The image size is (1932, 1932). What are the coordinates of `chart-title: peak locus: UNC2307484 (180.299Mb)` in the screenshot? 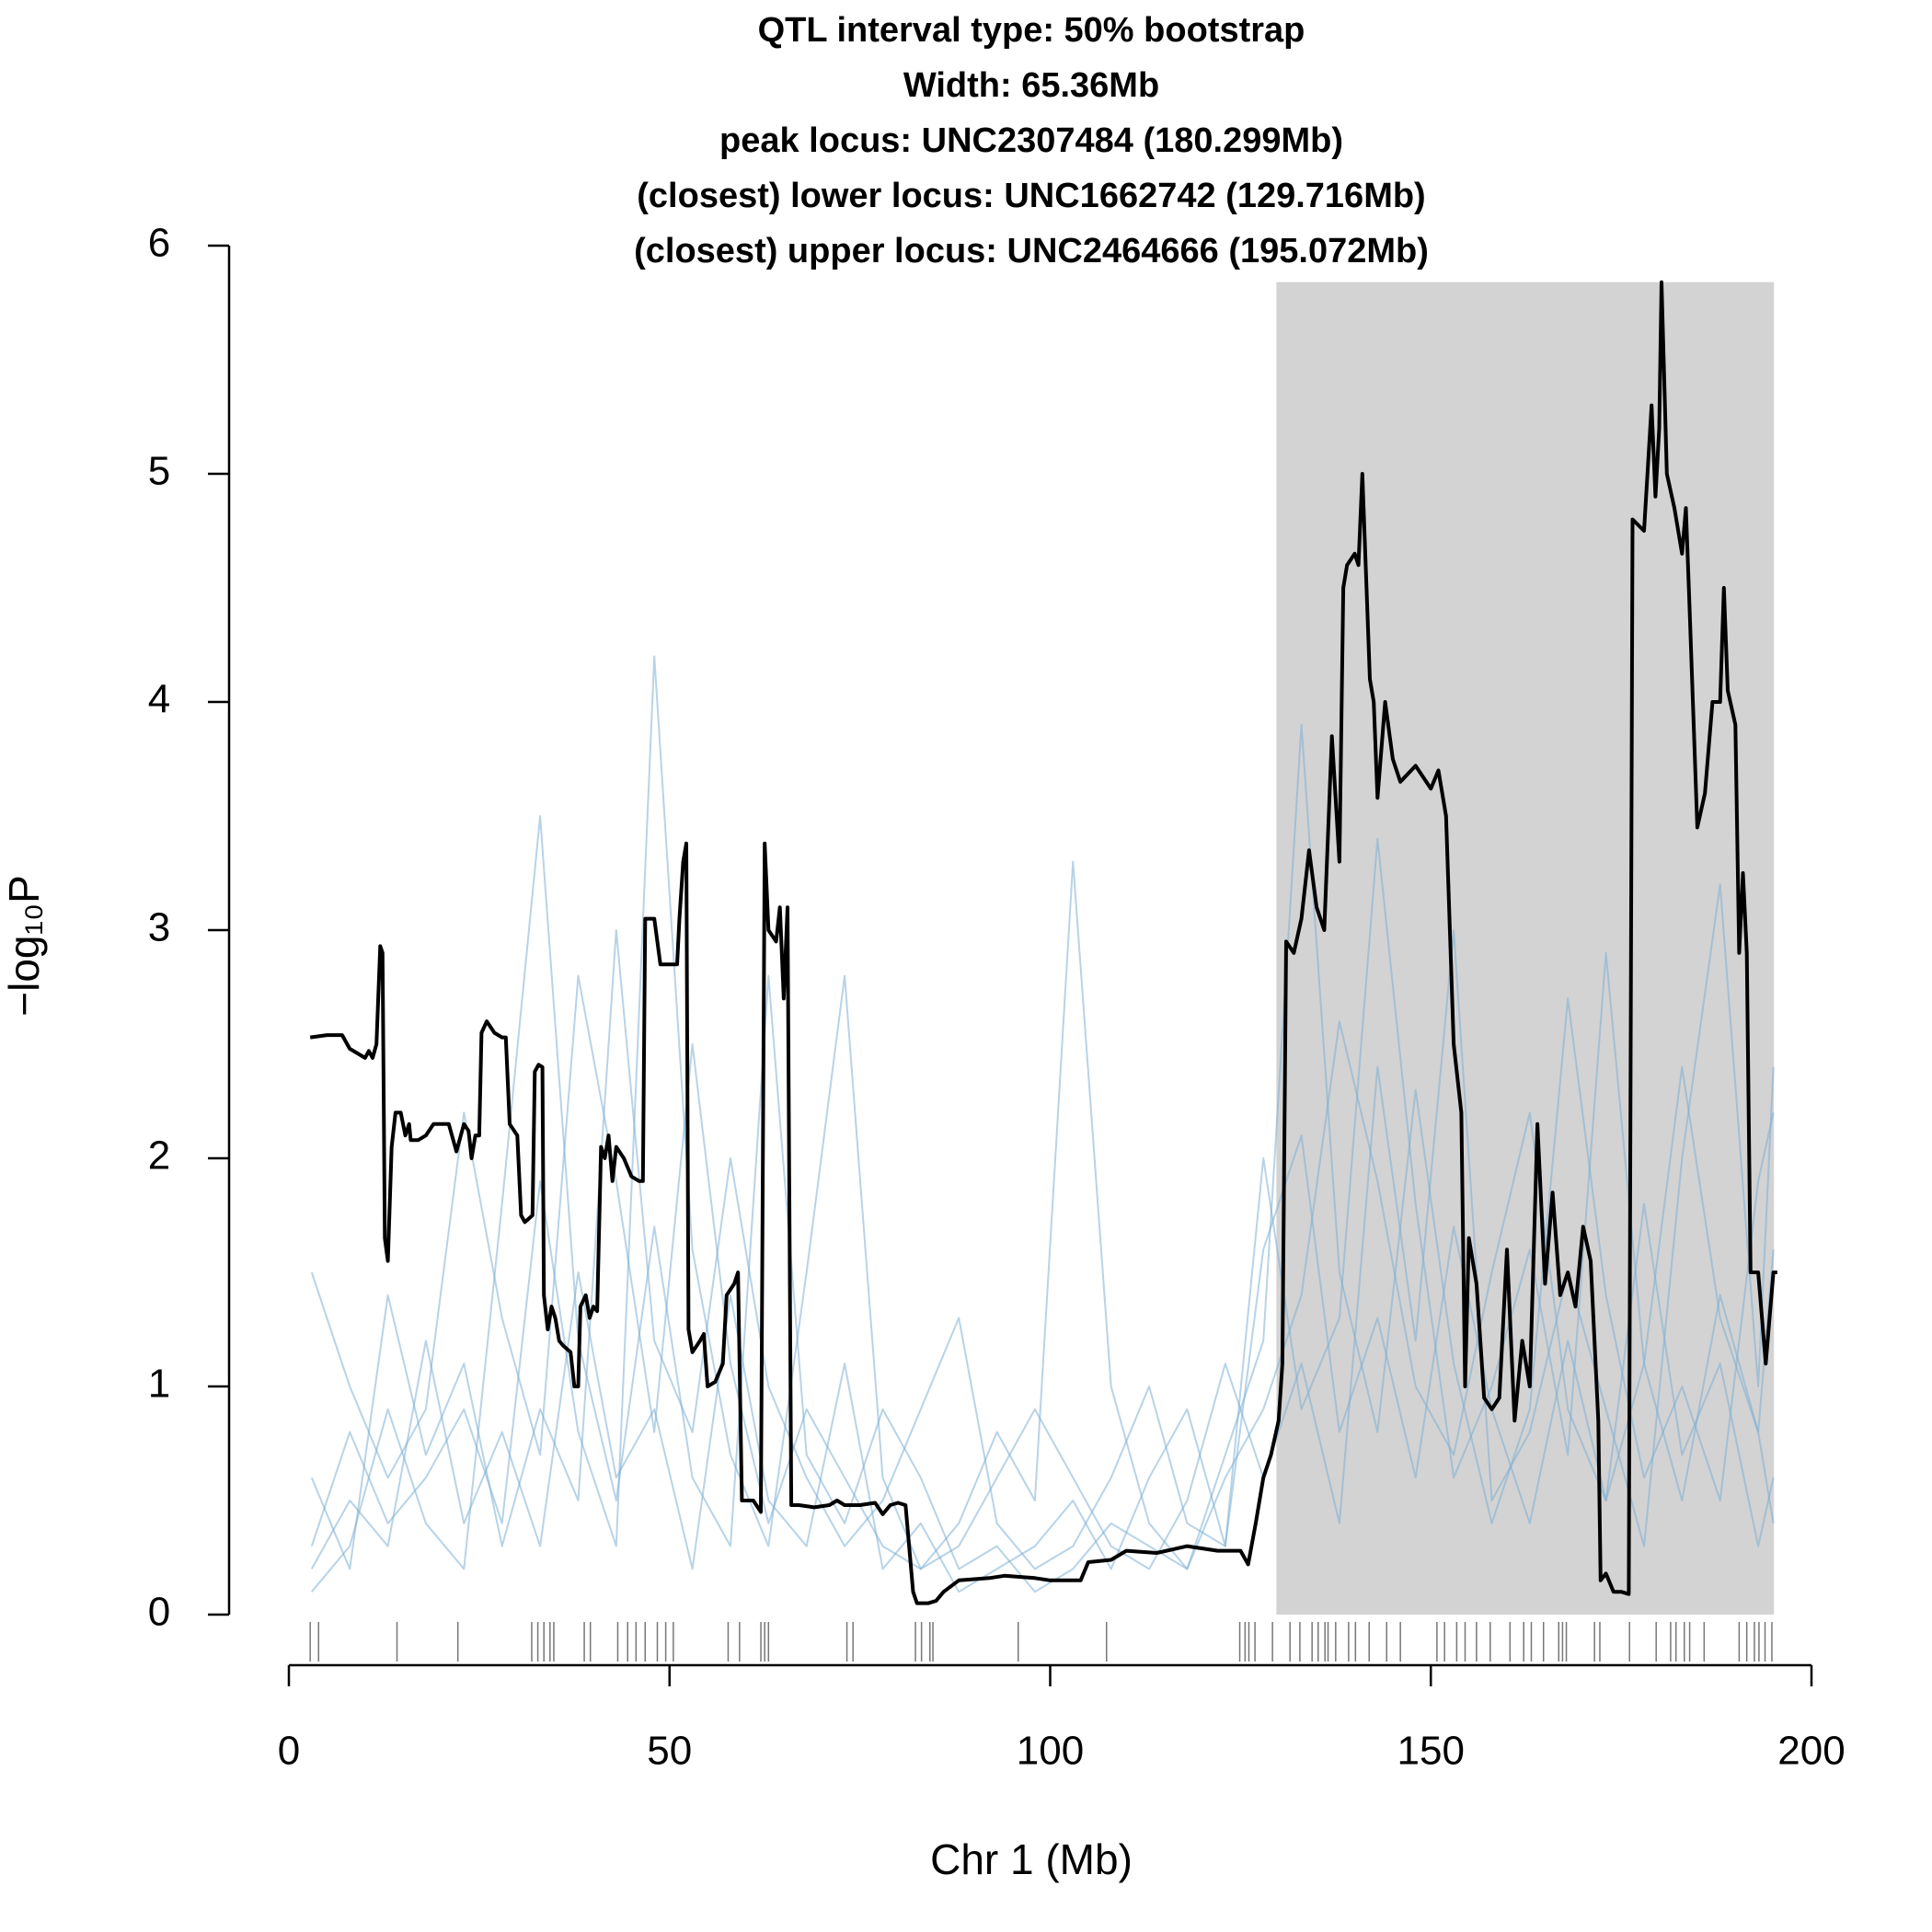 It's located at (1031, 140).